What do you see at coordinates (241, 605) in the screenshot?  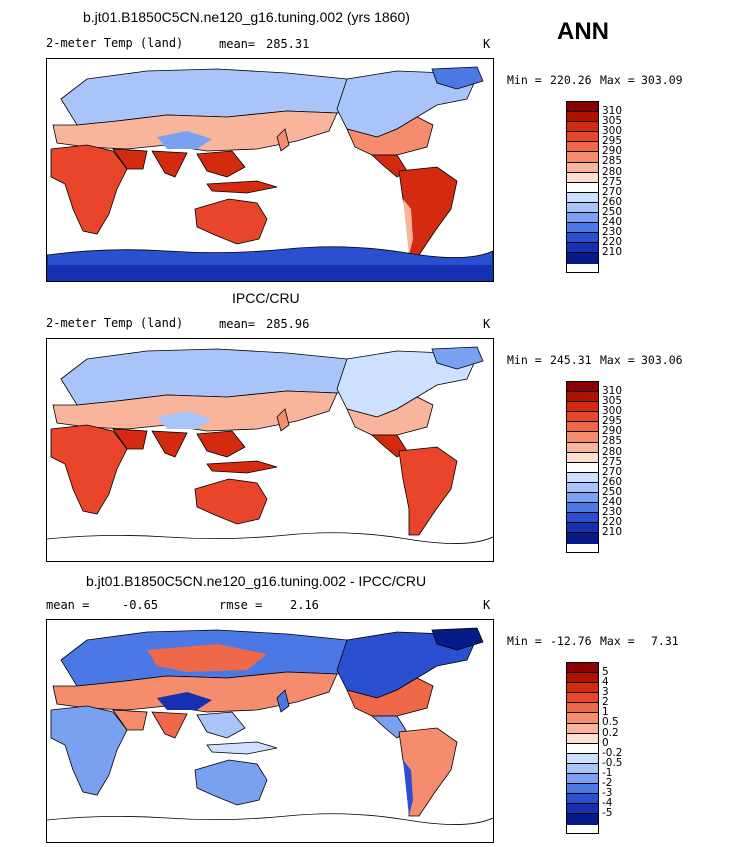 I see `panel3-rmse-label: rmse =` at bounding box center [241, 605].